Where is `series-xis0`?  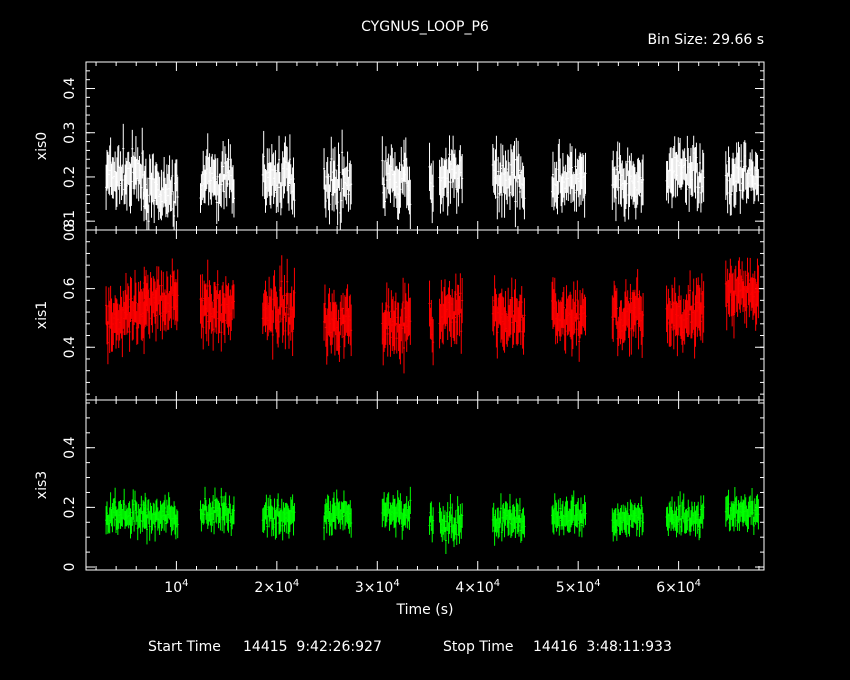
series-xis0 is located at coordinates (432, 176).